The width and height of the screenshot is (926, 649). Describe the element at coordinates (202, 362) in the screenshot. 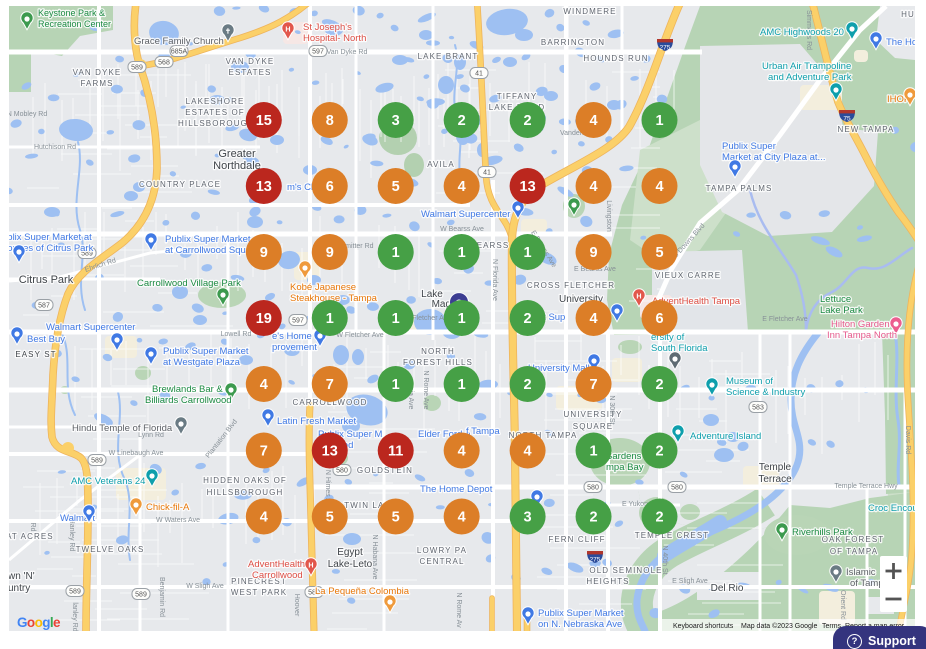

I see `svg-text: at Westgate Plaza` at that location.